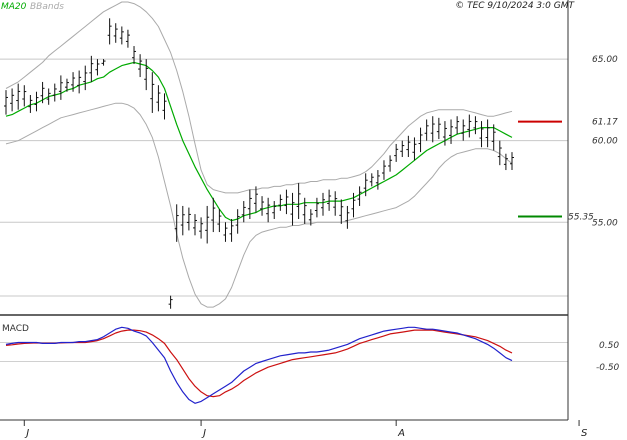 This screenshot has height=440, width=627. What do you see at coordinates (305, 429) in the screenshot?
I see `x-axis: JJASO` at bounding box center [305, 429].